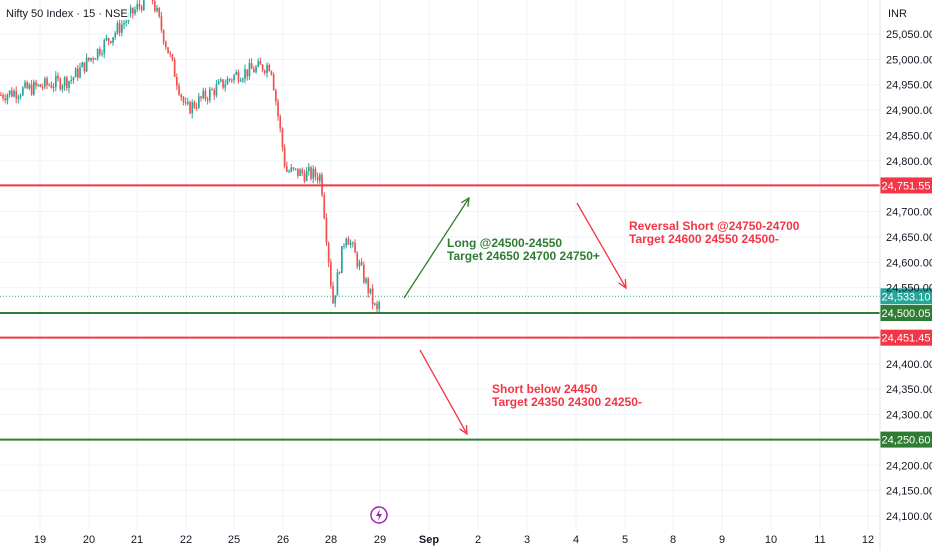 The image size is (932, 550). Describe the element at coordinates (819, 540) in the screenshot. I see `x-tick-label: 11` at that location.